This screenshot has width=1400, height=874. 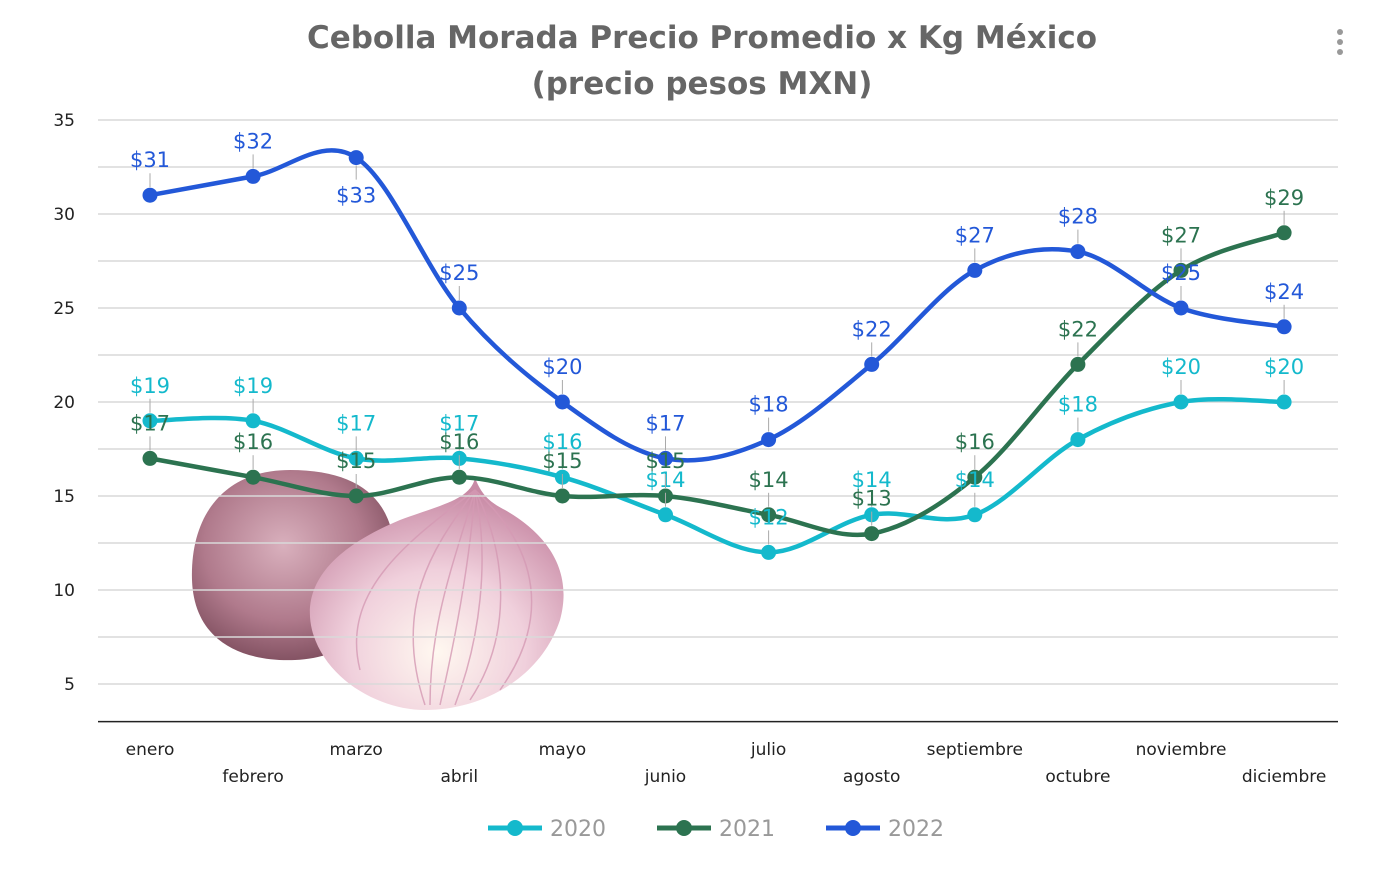 What do you see at coordinates (684, 828) in the screenshot?
I see `legend-marker-2021` at bounding box center [684, 828].